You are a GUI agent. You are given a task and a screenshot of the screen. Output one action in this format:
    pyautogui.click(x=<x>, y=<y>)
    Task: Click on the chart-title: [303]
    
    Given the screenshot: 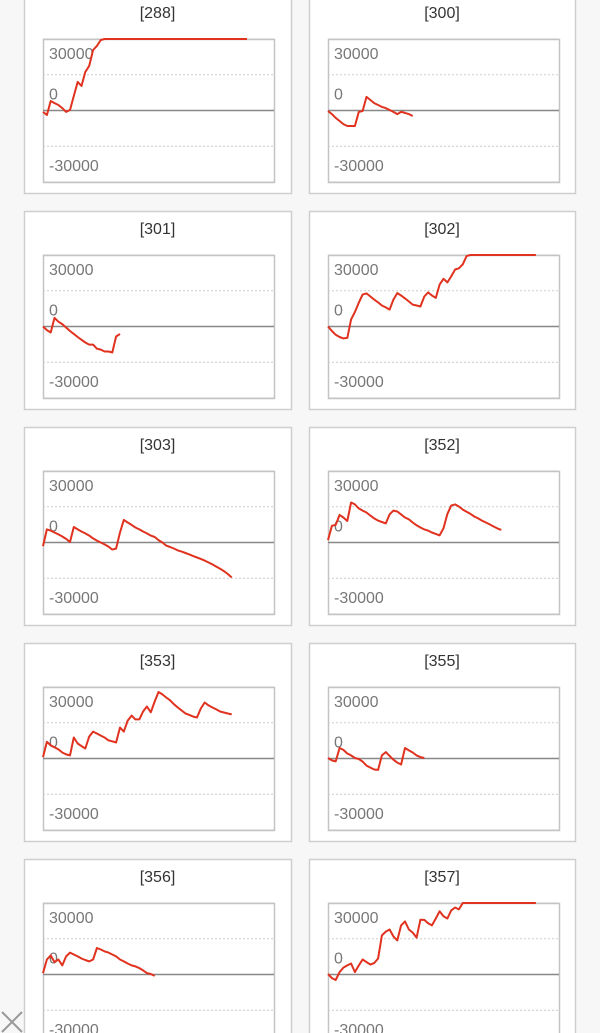 What is the action you would take?
    pyautogui.click(x=158, y=445)
    